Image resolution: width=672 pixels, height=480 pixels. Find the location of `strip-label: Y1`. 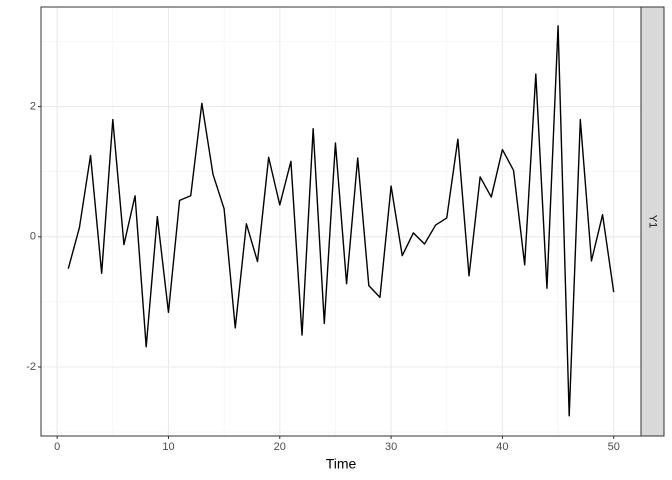

strip-label: Y1 is located at coordinates (653, 221).